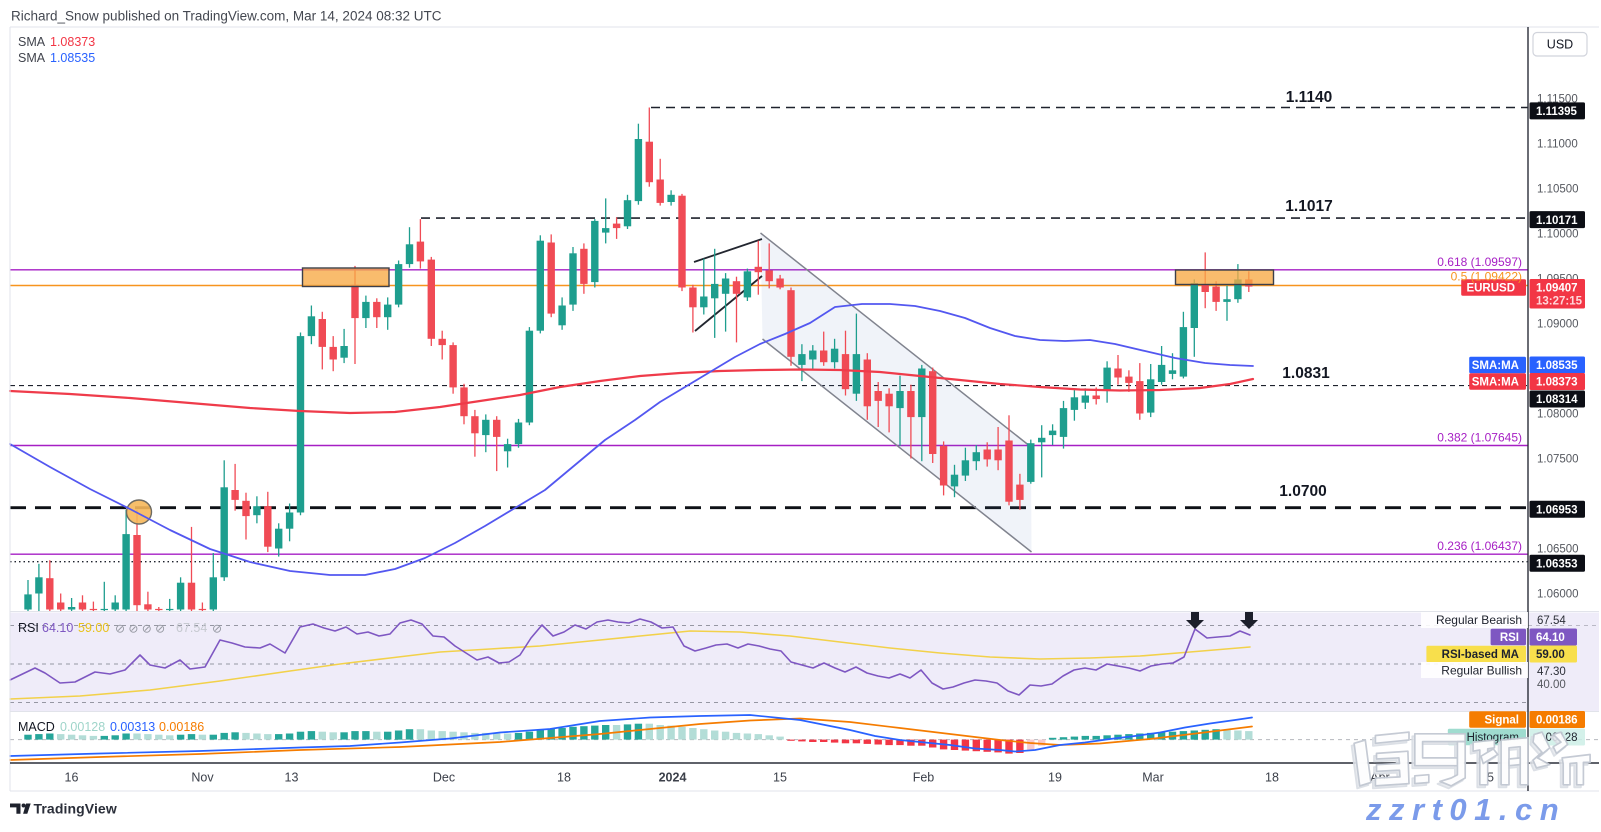  Describe the element at coordinates (1558, 595) in the screenshot. I see `svg-text: 1.06000` at that location.